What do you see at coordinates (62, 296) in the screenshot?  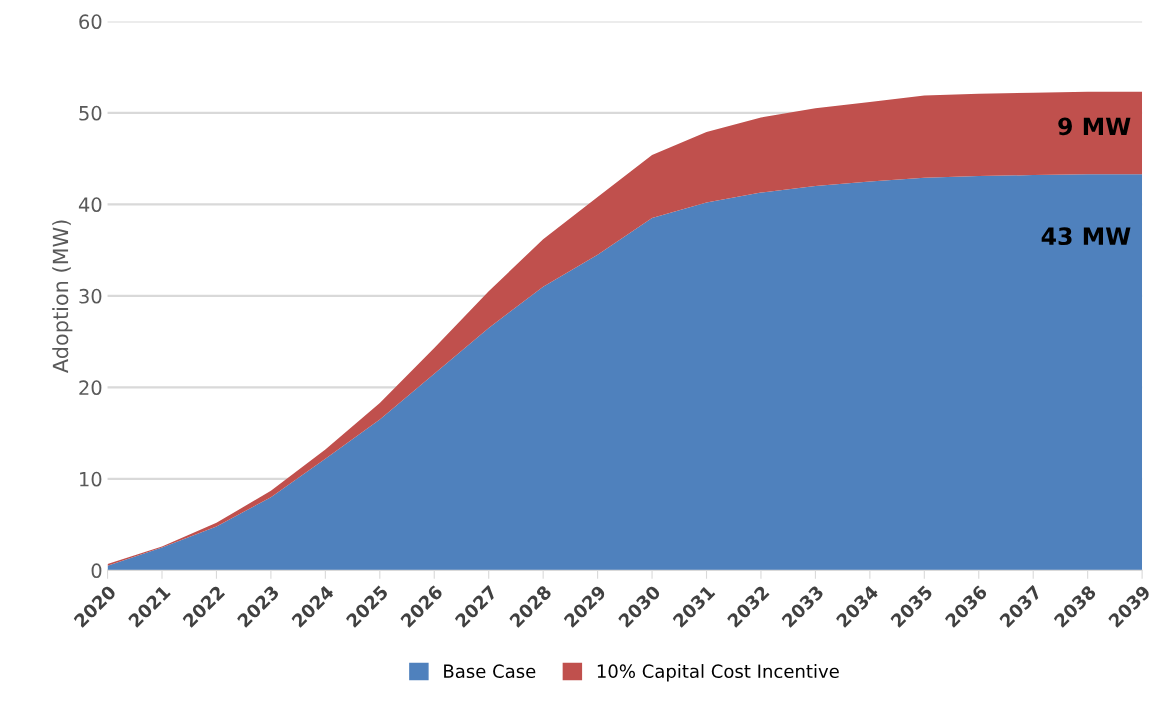 I see `y-axis-title: Adoption (MW)` at bounding box center [62, 296].